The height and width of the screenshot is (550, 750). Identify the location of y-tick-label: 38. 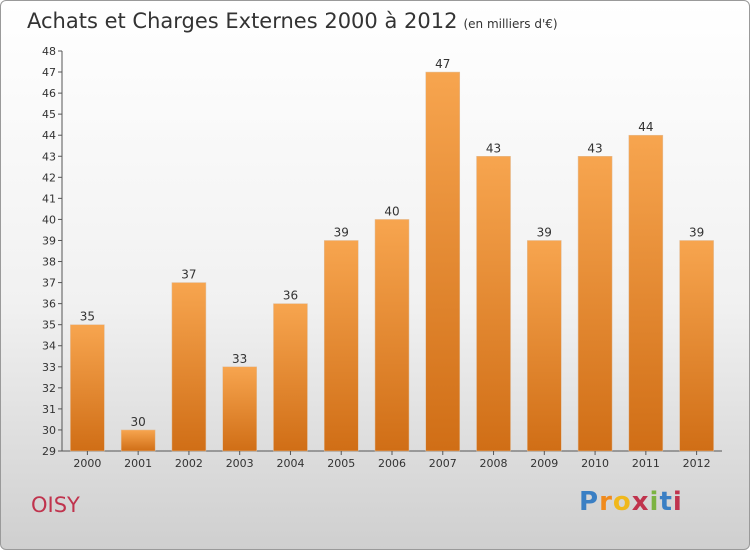
(49, 262).